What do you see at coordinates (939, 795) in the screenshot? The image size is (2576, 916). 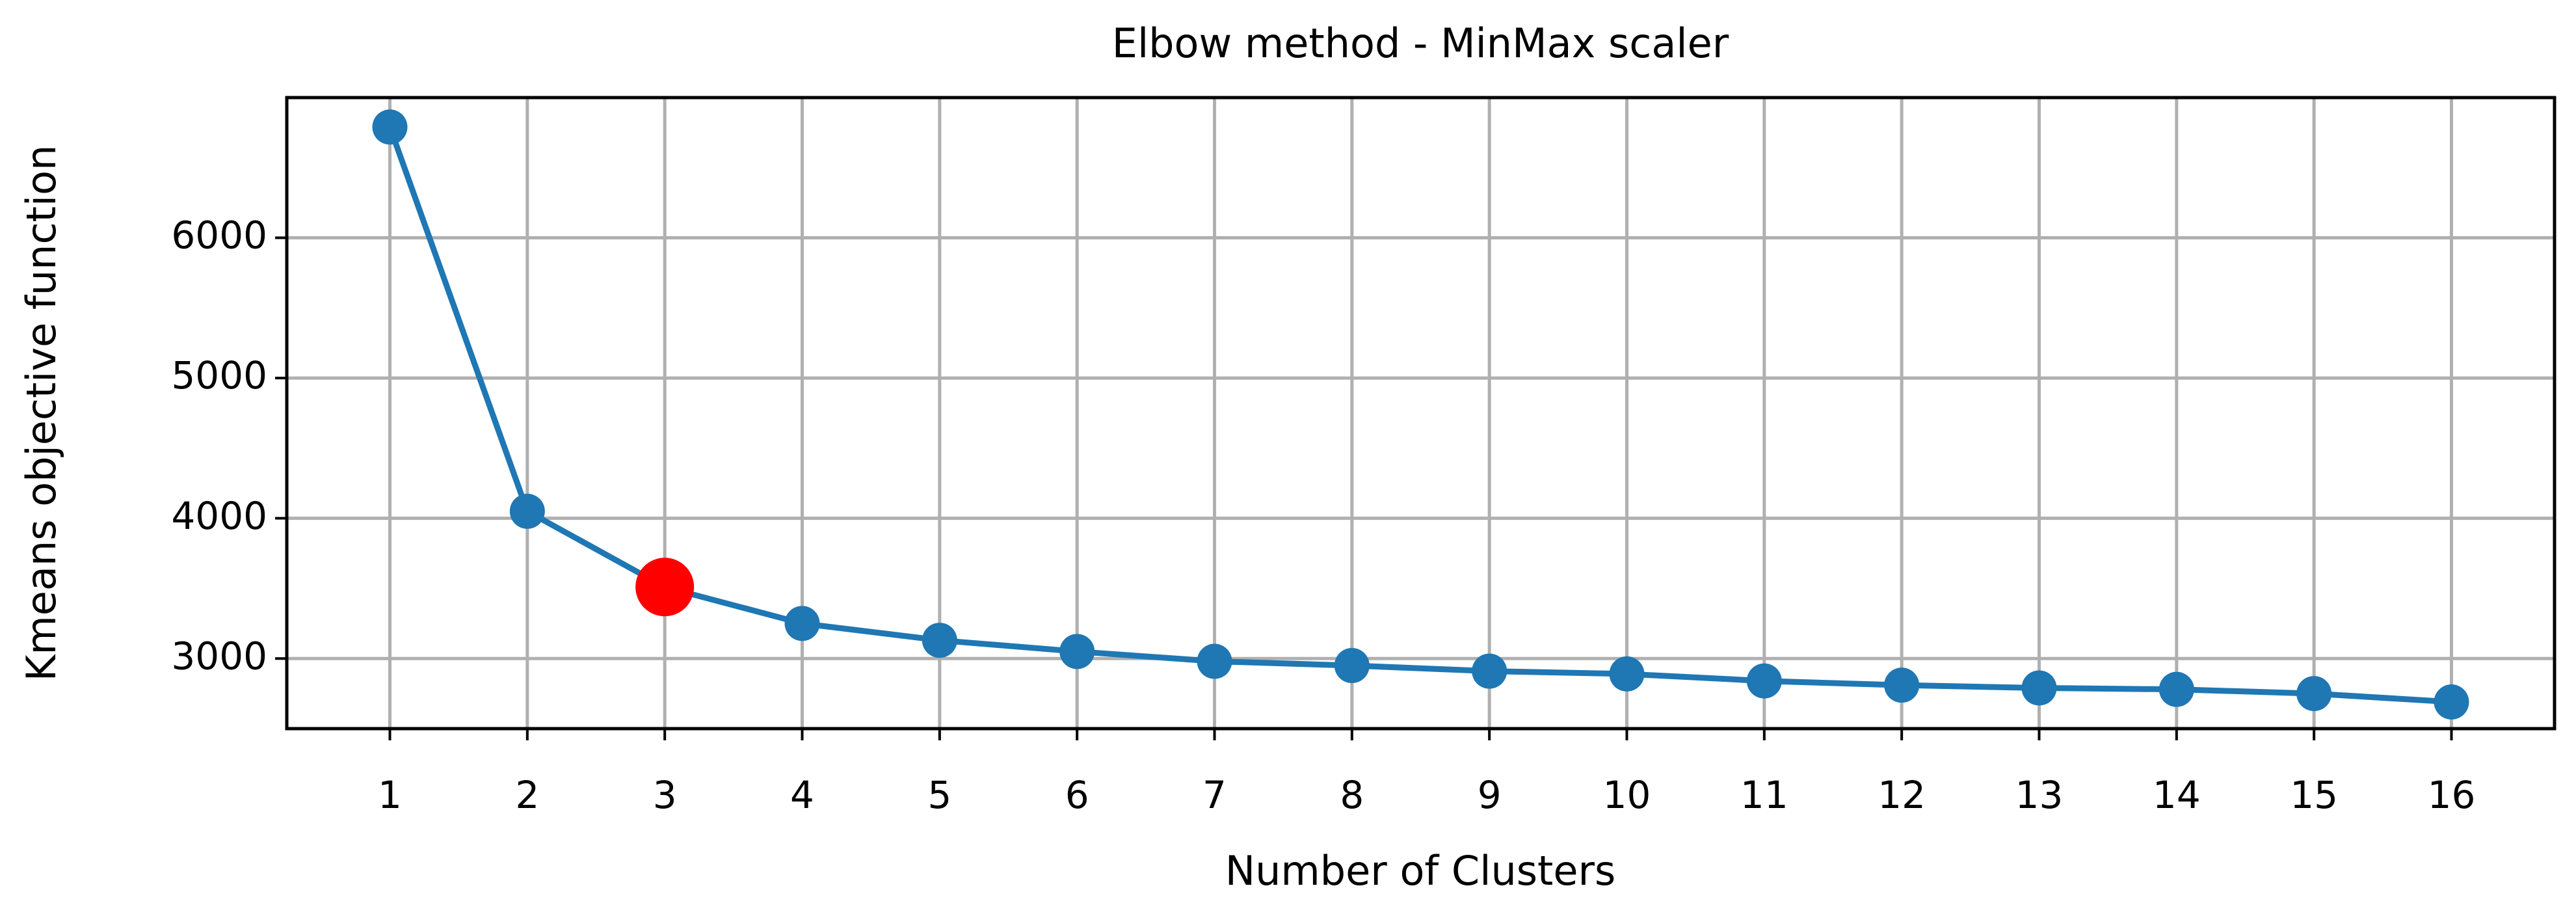 I see `x-tick-label: 5` at bounding box center [939, 795].